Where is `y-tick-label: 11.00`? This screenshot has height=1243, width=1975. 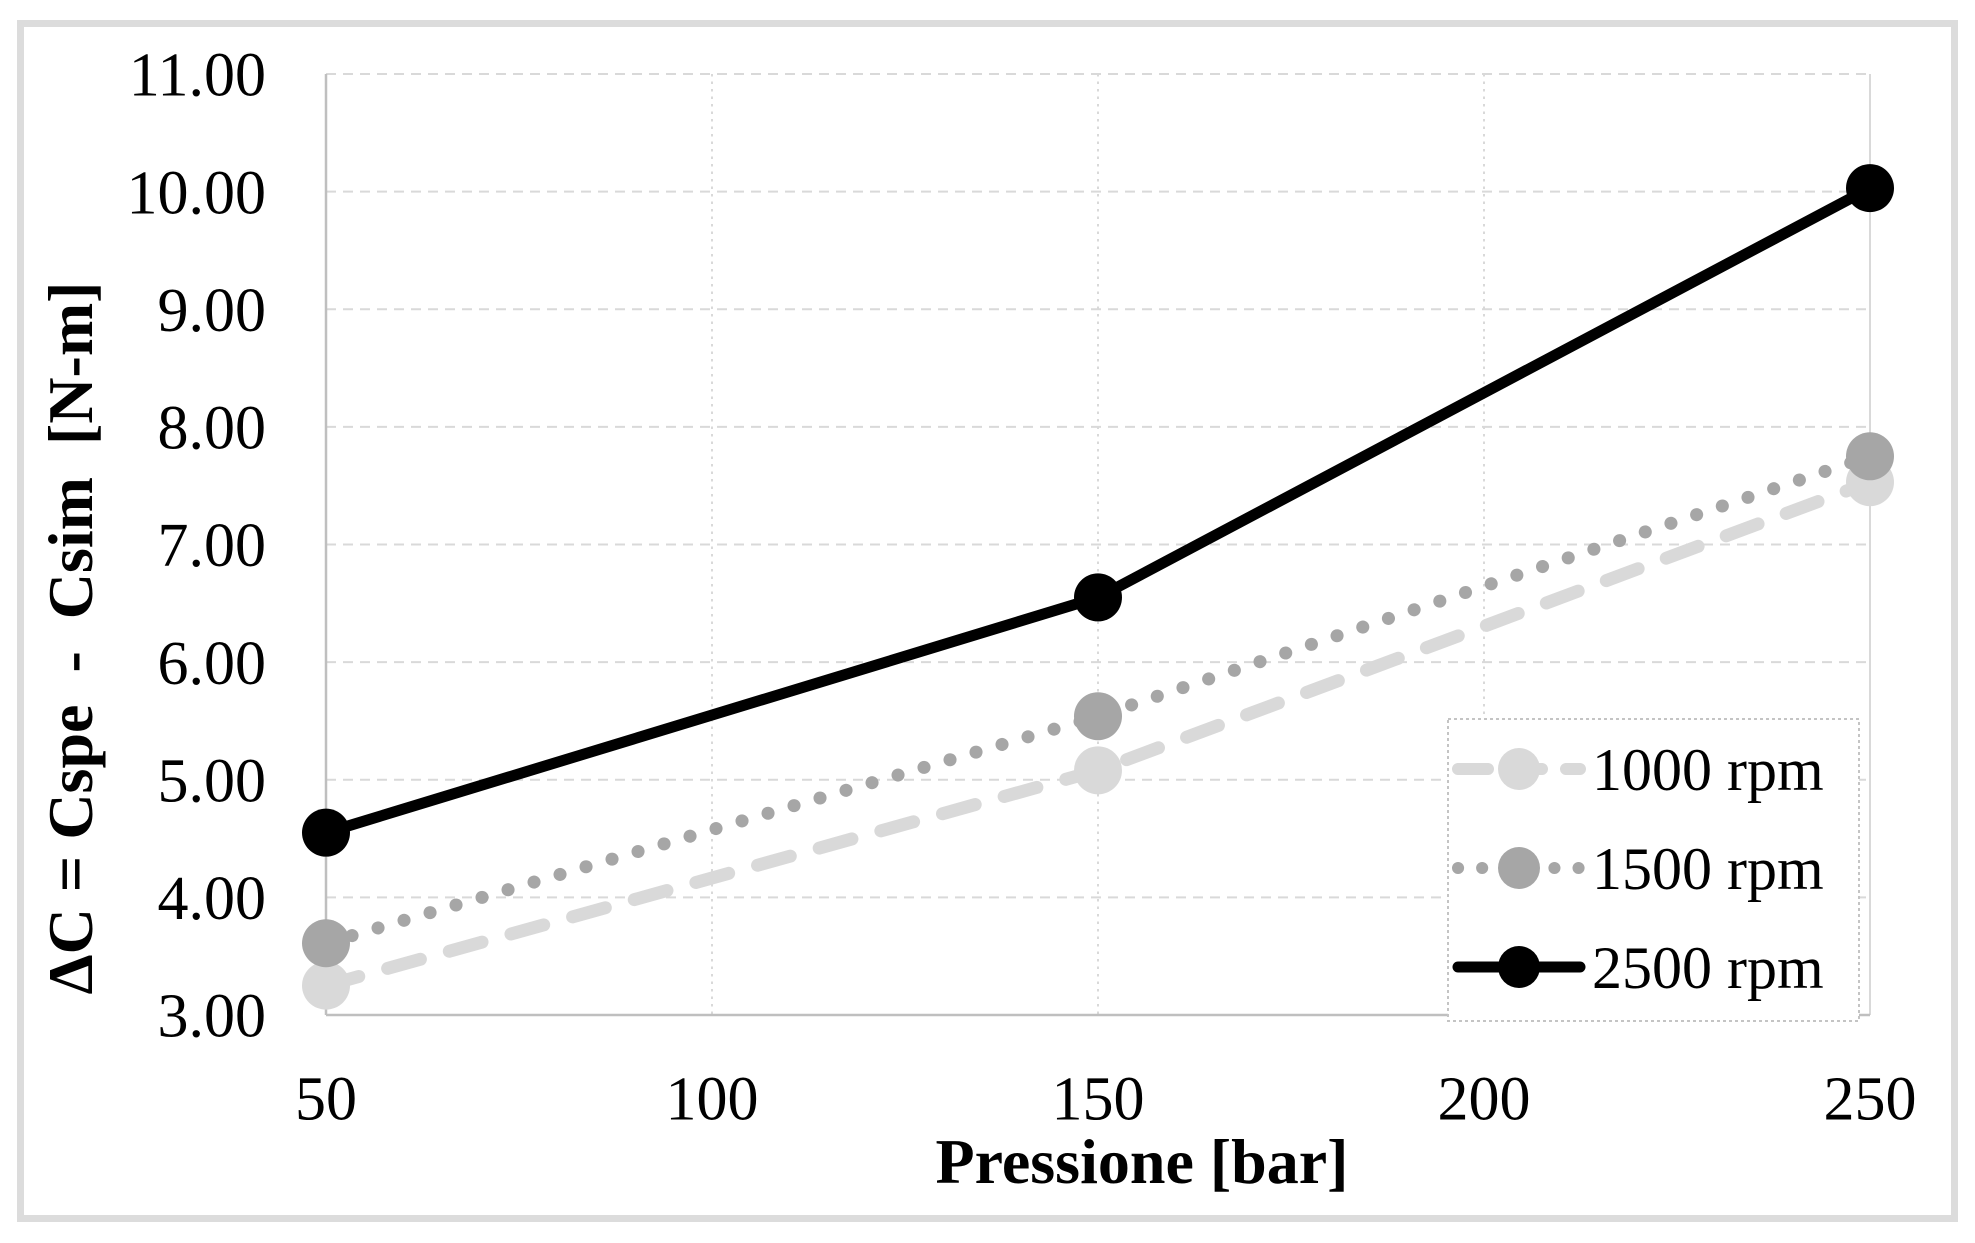 y-tick-label: 11.00 is located at coordinates (197, 76).